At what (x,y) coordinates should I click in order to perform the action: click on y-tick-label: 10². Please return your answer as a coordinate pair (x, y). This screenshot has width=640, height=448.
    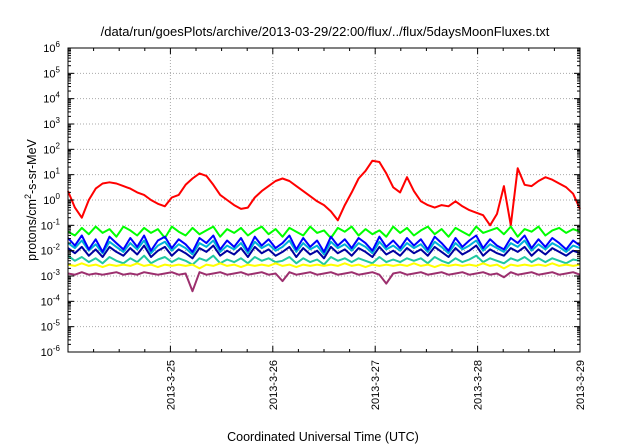
    Looking at the image, I should click on (51, 148).